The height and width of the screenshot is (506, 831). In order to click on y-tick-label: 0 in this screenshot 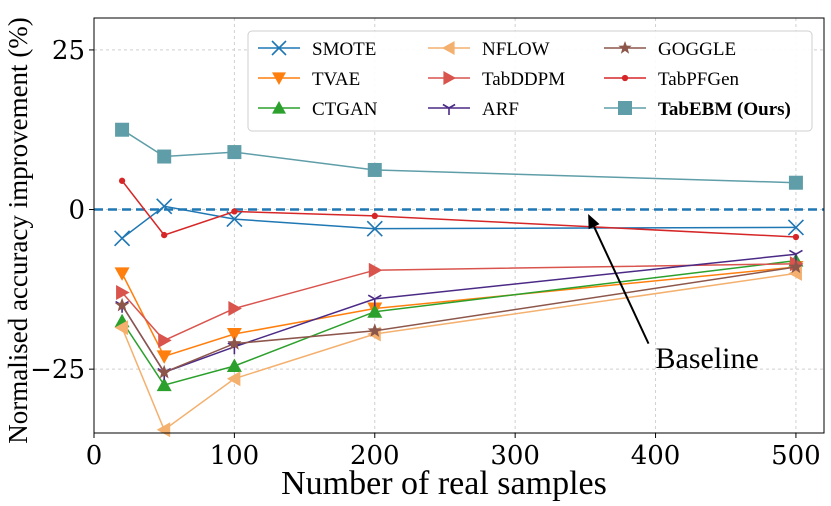, I will do `click(76, 211)`.